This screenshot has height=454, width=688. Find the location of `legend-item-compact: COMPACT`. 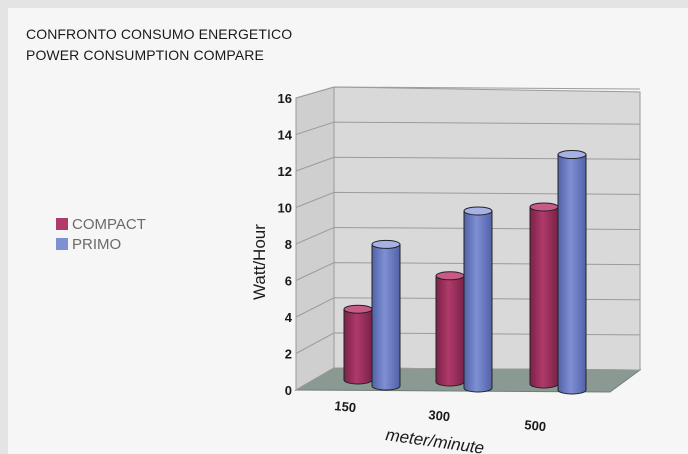

legend-item-compact: COMPACT is located at coordinates (101, 224).